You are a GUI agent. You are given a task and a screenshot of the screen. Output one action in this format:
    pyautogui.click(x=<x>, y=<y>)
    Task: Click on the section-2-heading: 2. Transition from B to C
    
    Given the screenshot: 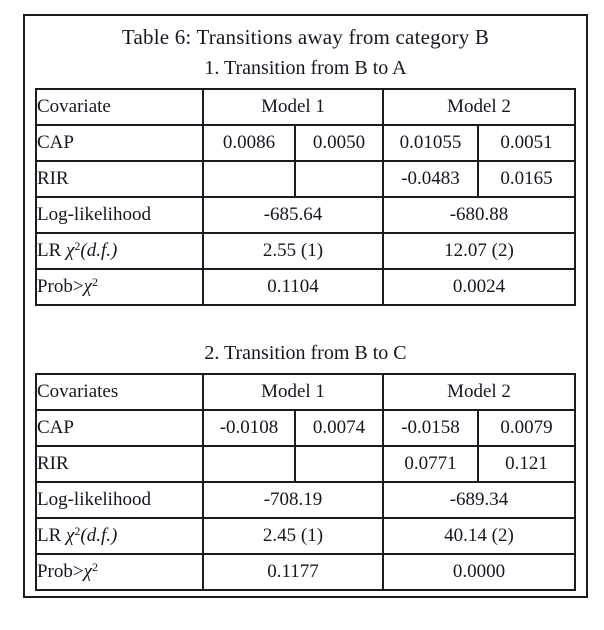 What is the action you would take?
    pyautogui.click(x=305, y=353)
    